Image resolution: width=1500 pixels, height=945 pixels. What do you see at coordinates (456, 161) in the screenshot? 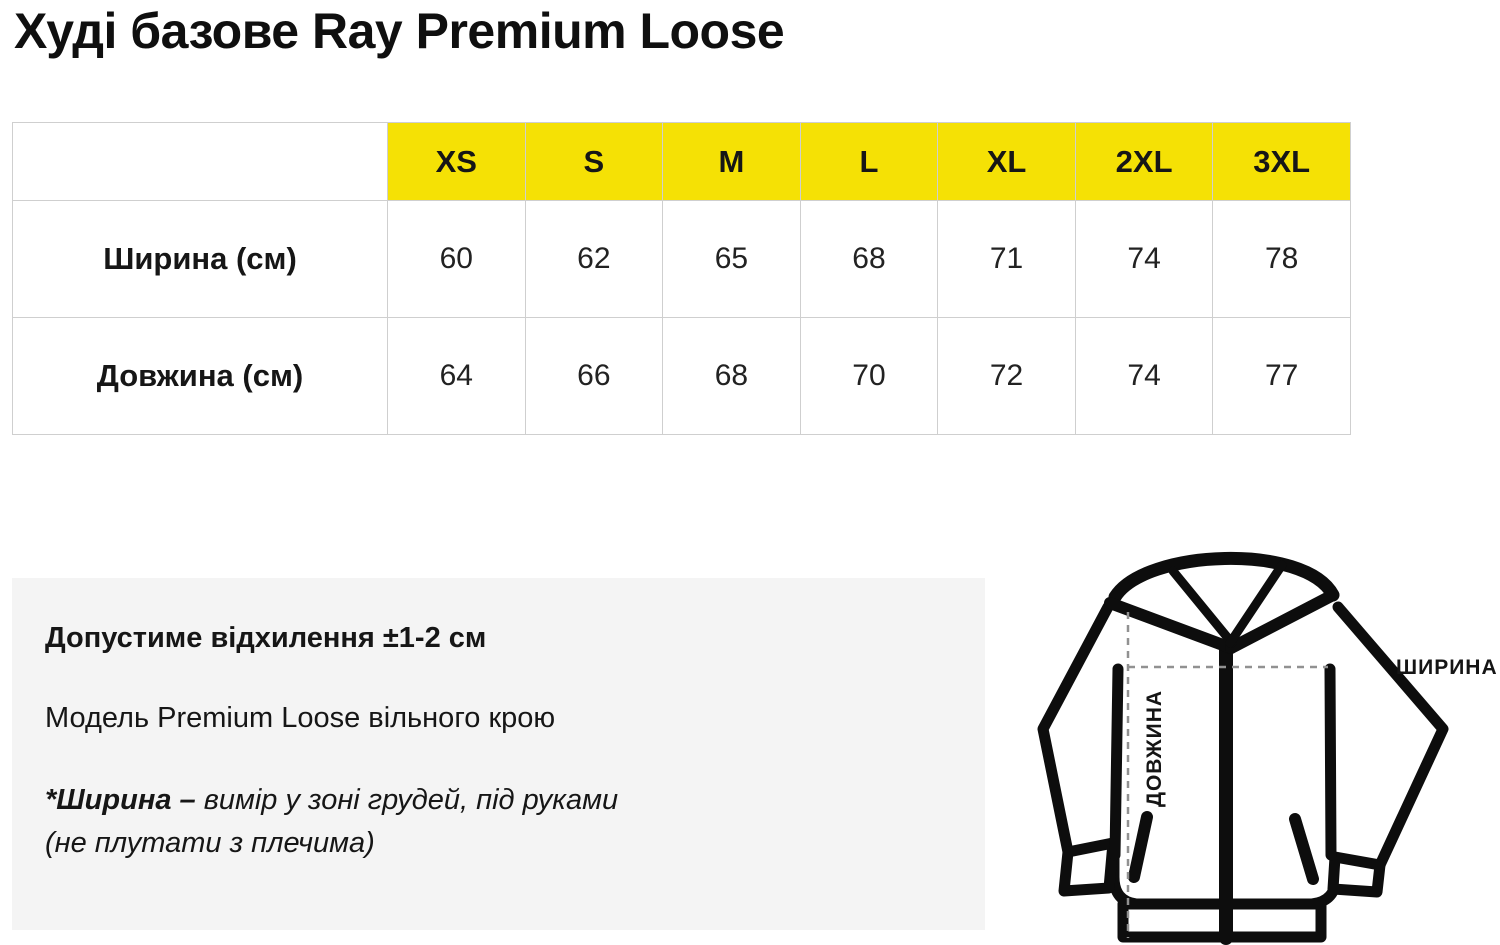
I see `size-col-header-xs: XS` at bounding box center [456, 161].